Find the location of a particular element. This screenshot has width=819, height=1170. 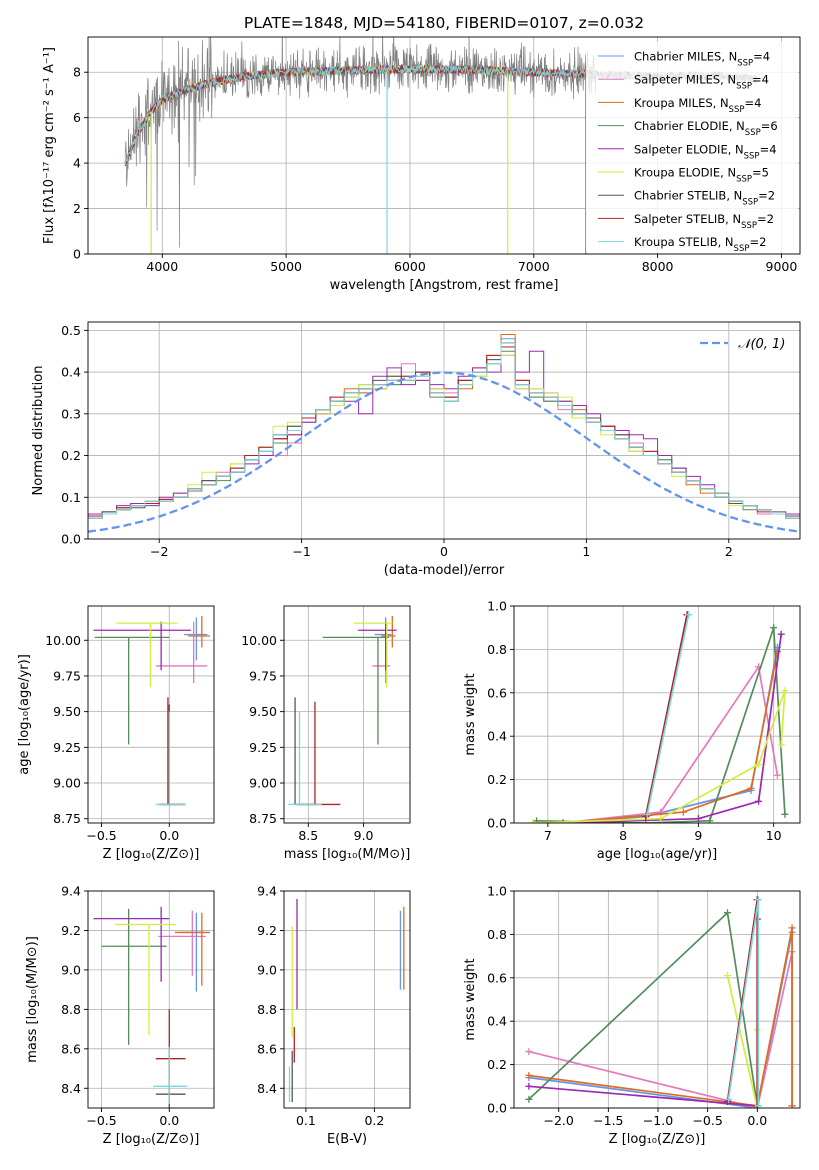

y-tick-label: 8.75 is located at coordinates (67, 818).